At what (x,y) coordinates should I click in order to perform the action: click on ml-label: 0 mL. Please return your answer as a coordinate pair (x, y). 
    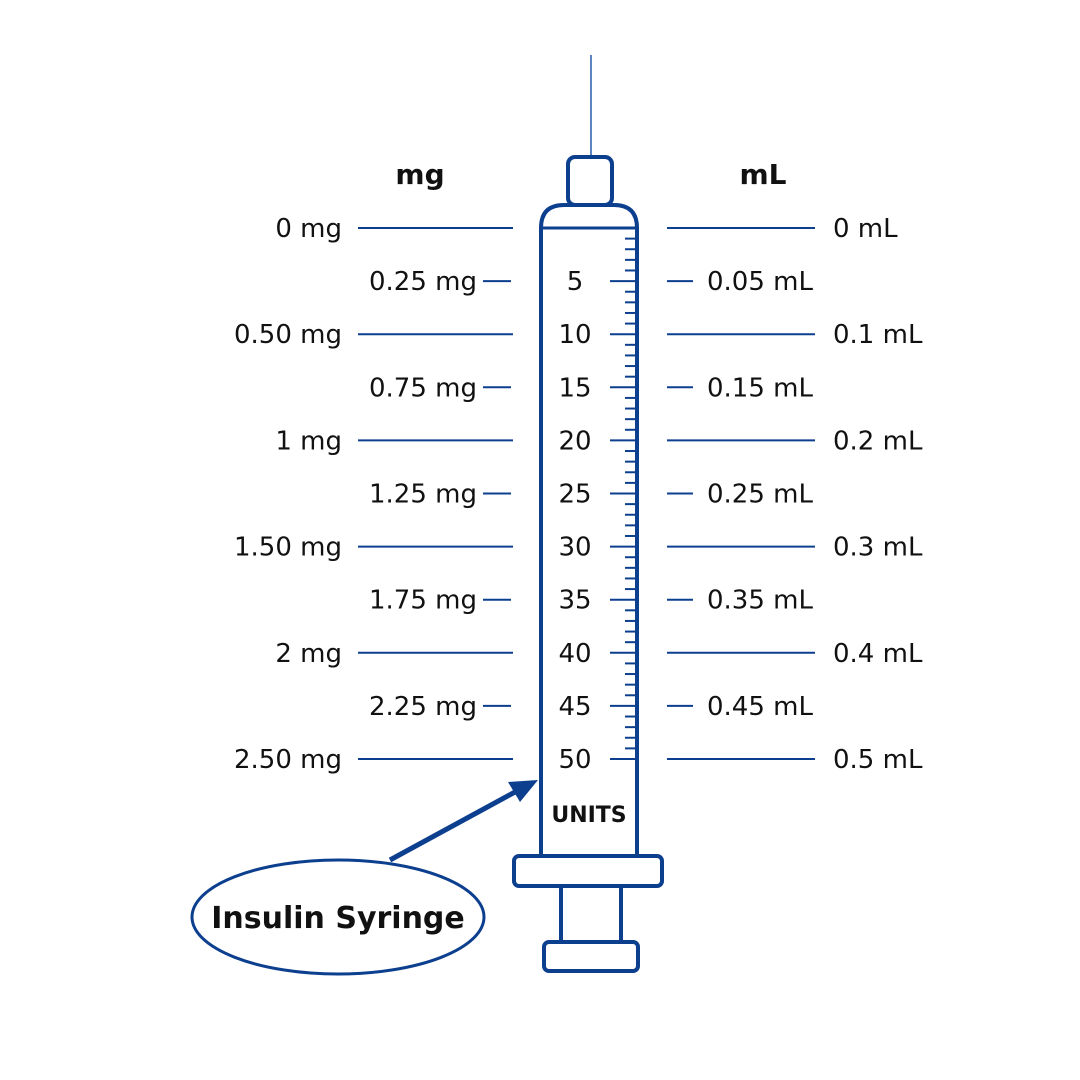
    Looking at the image, I should click on (865, 229).